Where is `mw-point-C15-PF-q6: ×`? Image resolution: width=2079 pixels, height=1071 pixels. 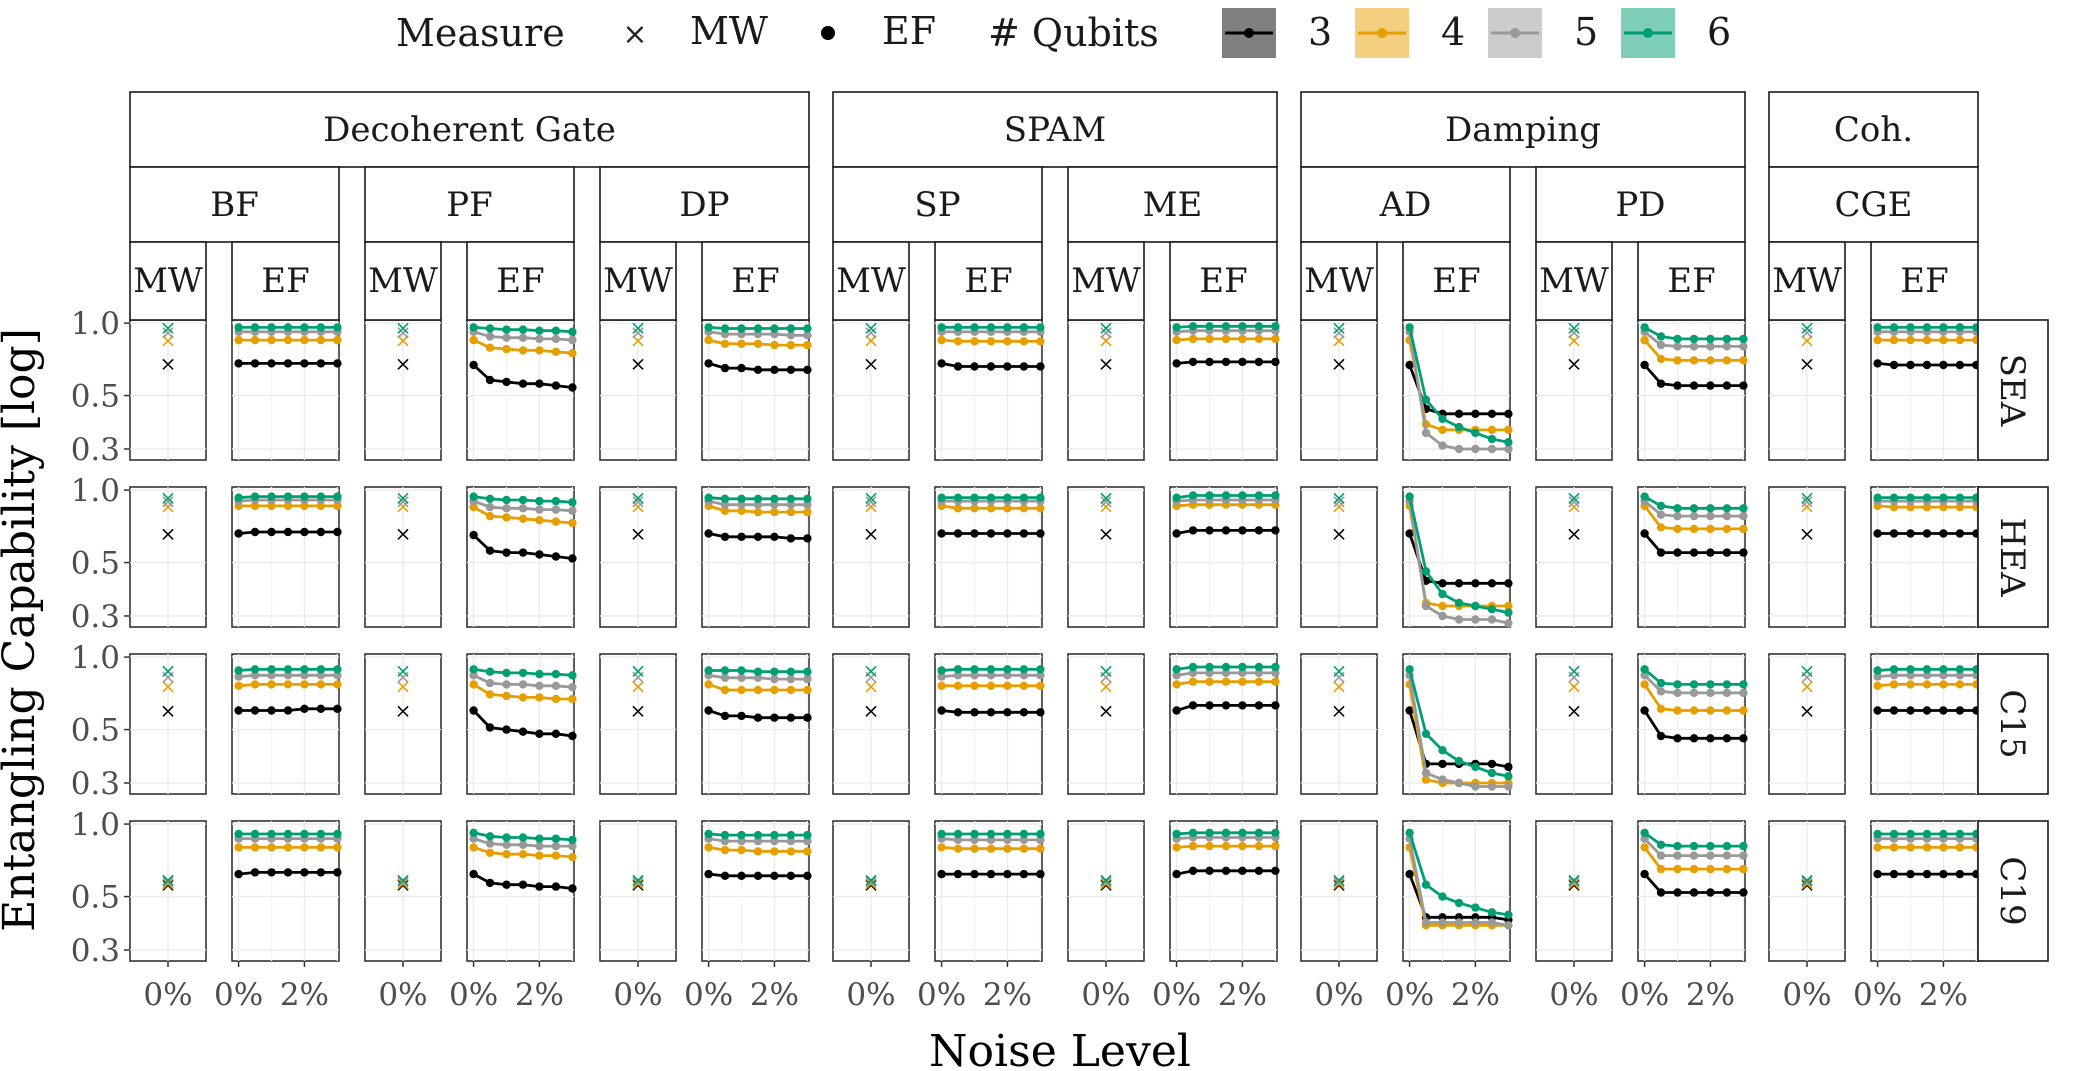 mw-point-C15-PF-q6: × is located at coordinates (403, 670).